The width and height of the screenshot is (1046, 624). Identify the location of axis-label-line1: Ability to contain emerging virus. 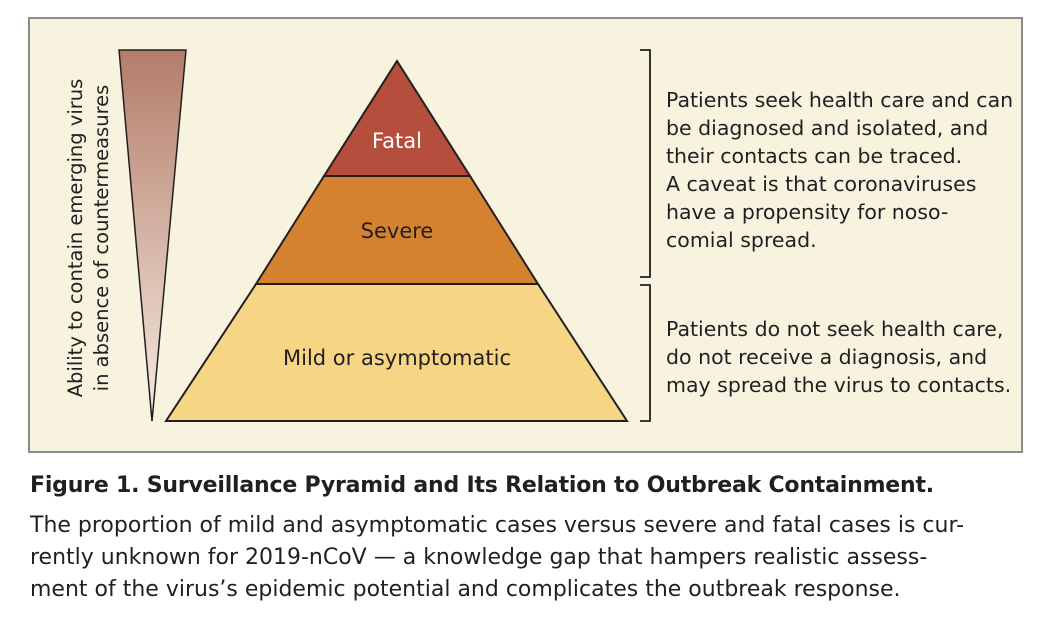
(75, 238).